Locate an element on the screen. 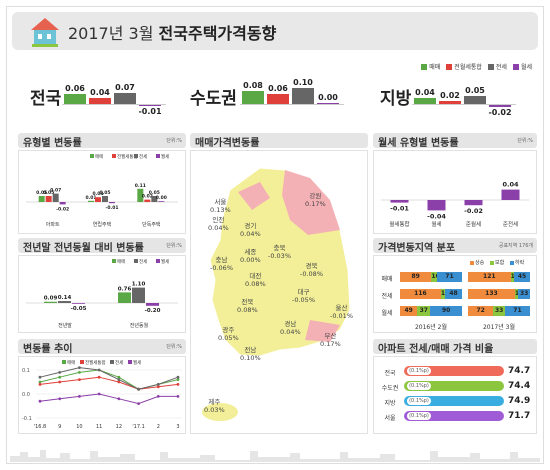 Image resolution: width=550 pixels, height=470 pixels. bar-value-label: 0.05 is located at coordinates (48, 193).